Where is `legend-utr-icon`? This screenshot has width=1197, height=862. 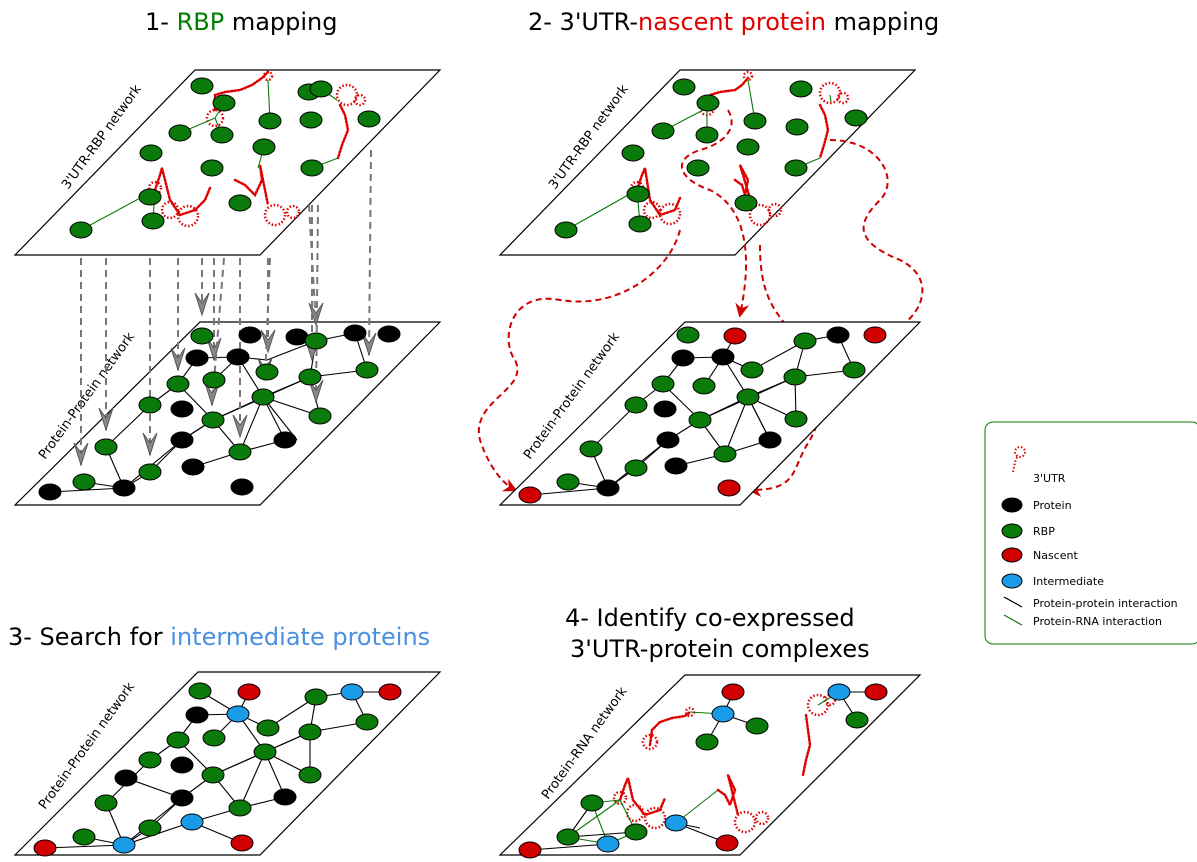
legend-utr-icon is located at coordinates (1015, 463).